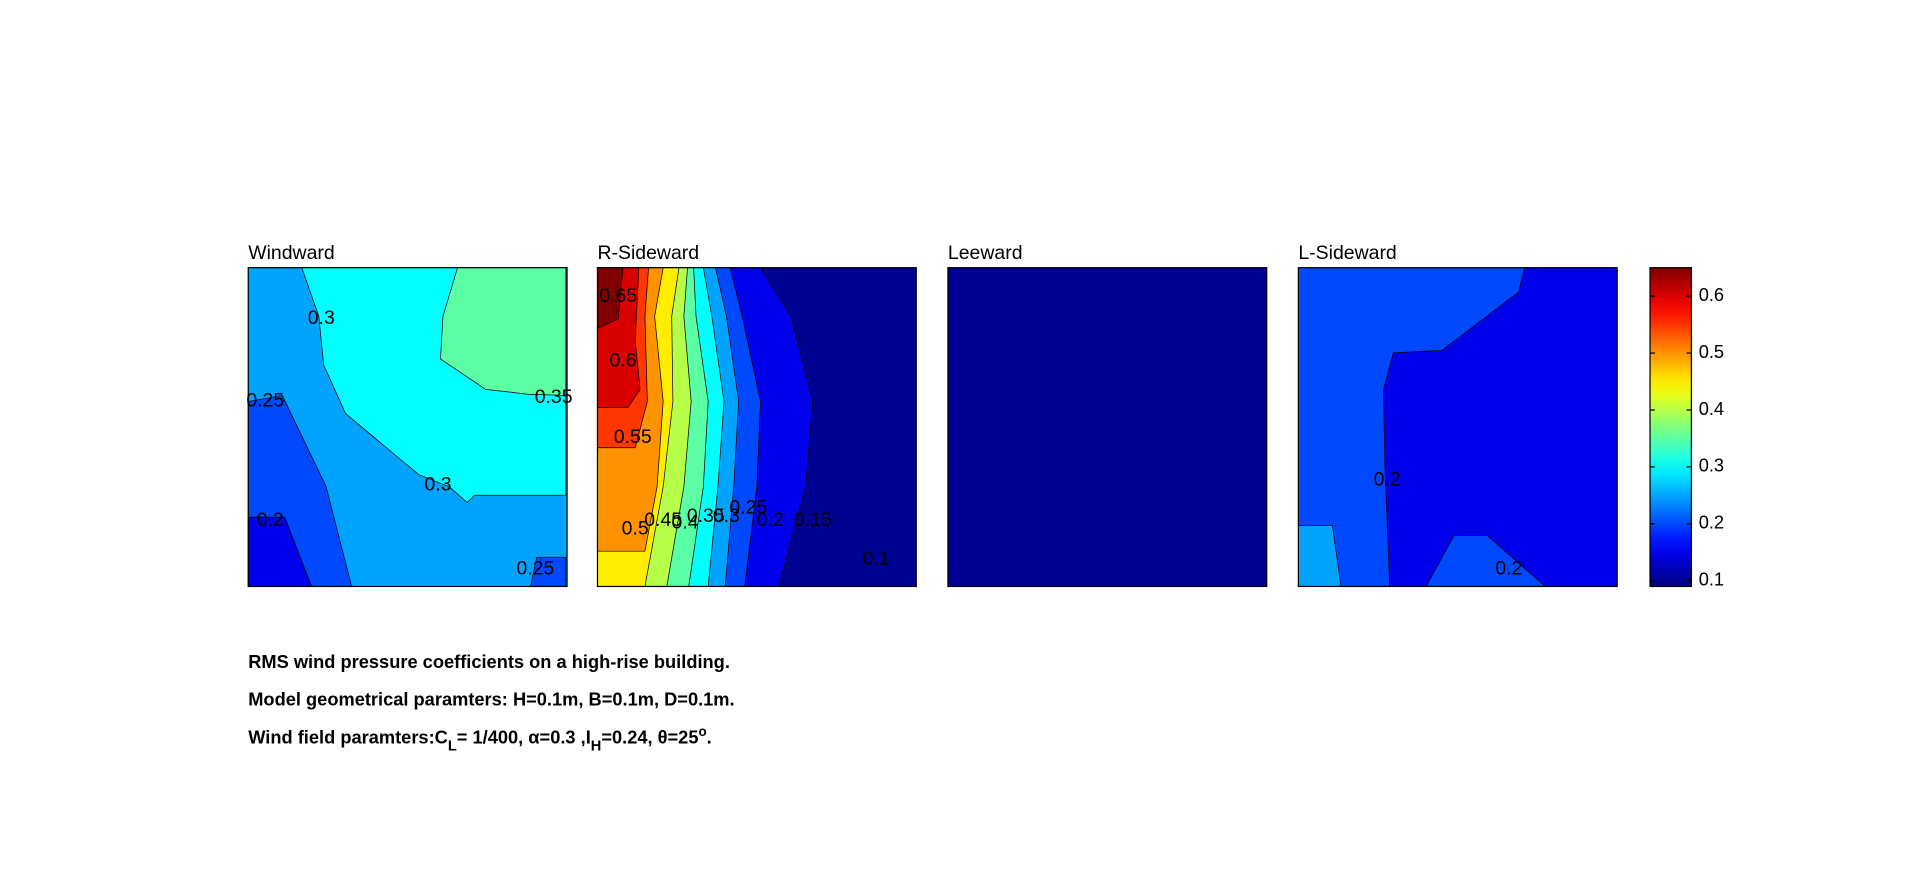 The width and height of the screenshot is (1908, 887). I want to click on contour-label: 0.45, so click(663, 520).